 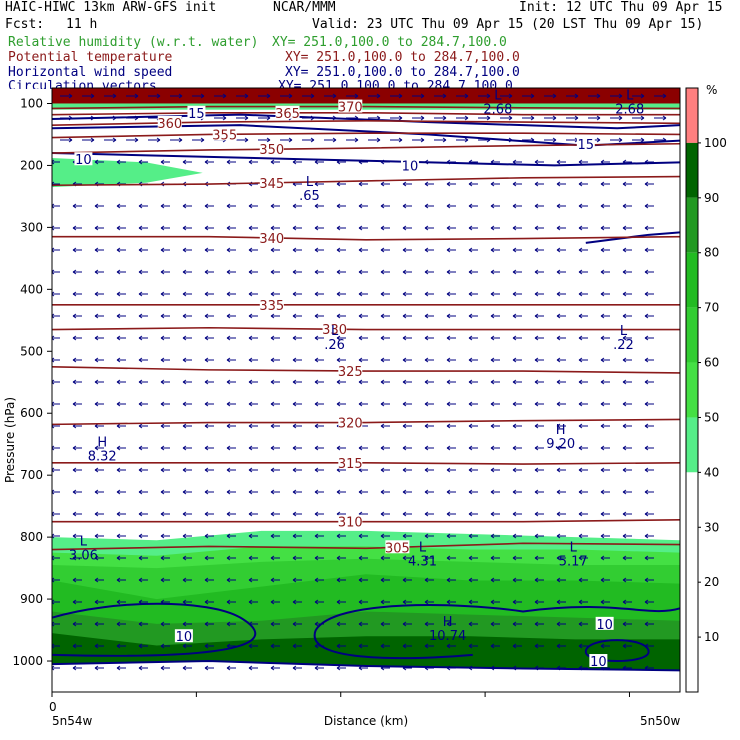 I want to click on wind-speed-label-bg, so click(x=604, y=623).